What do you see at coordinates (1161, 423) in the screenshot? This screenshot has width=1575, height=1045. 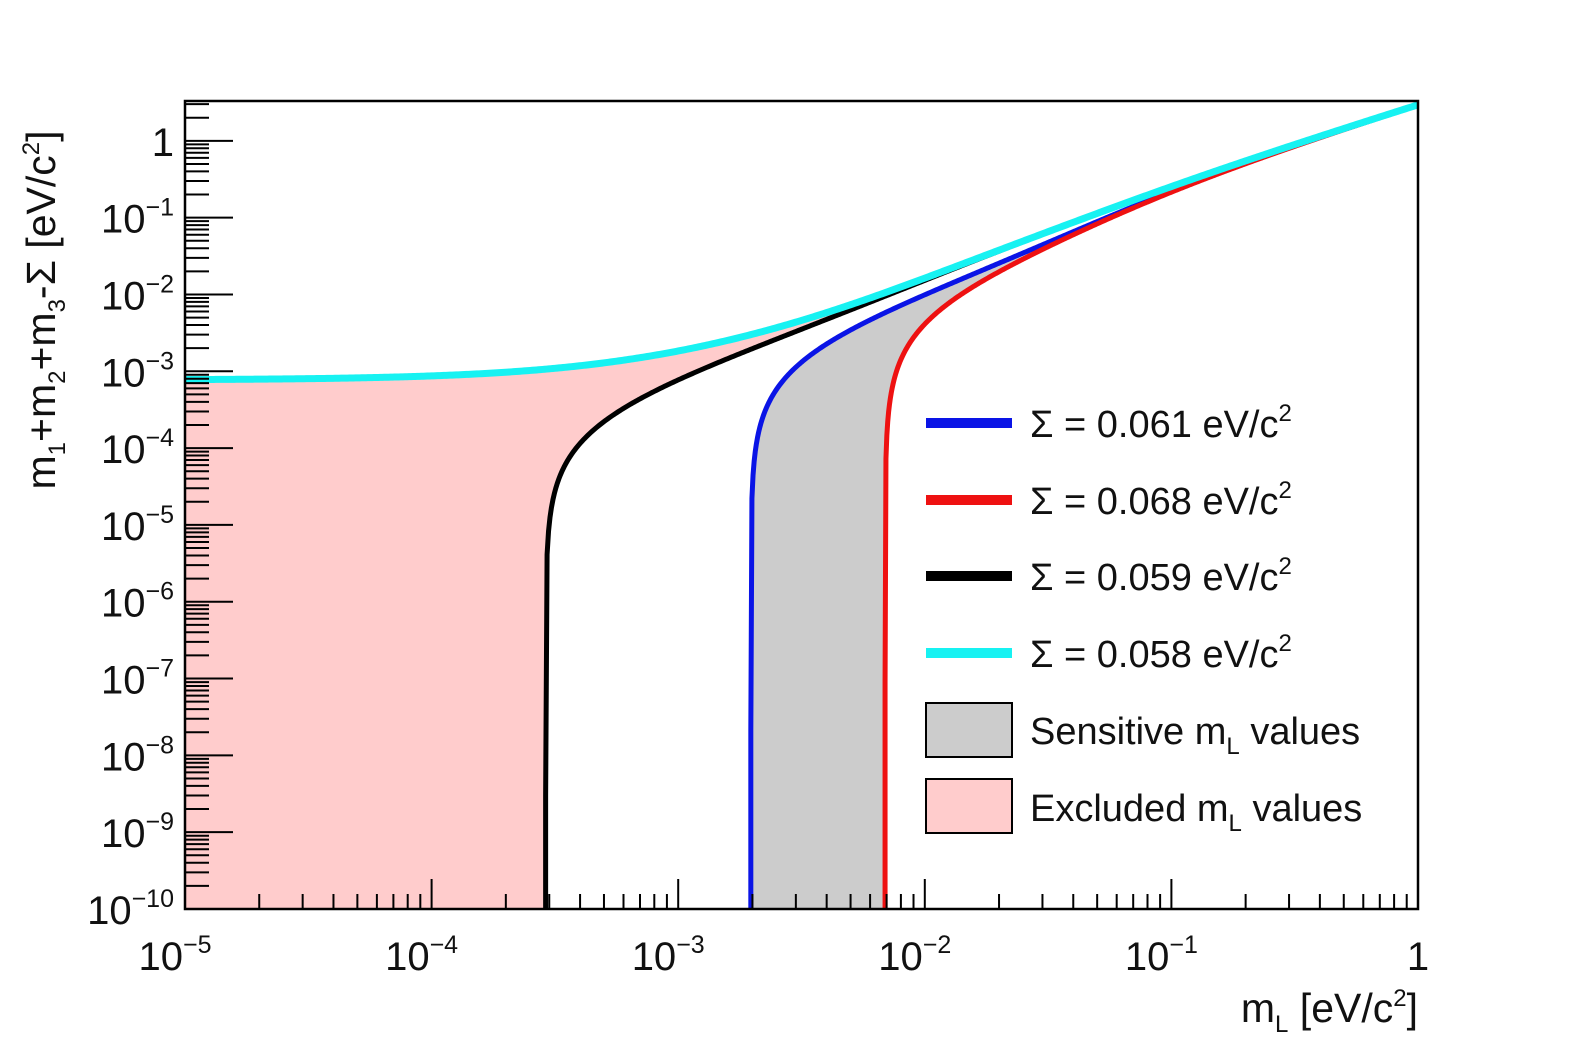 I see `legend-label-blue: Σ = 0.061 eV/c2` at bounding box center [1161, 423].